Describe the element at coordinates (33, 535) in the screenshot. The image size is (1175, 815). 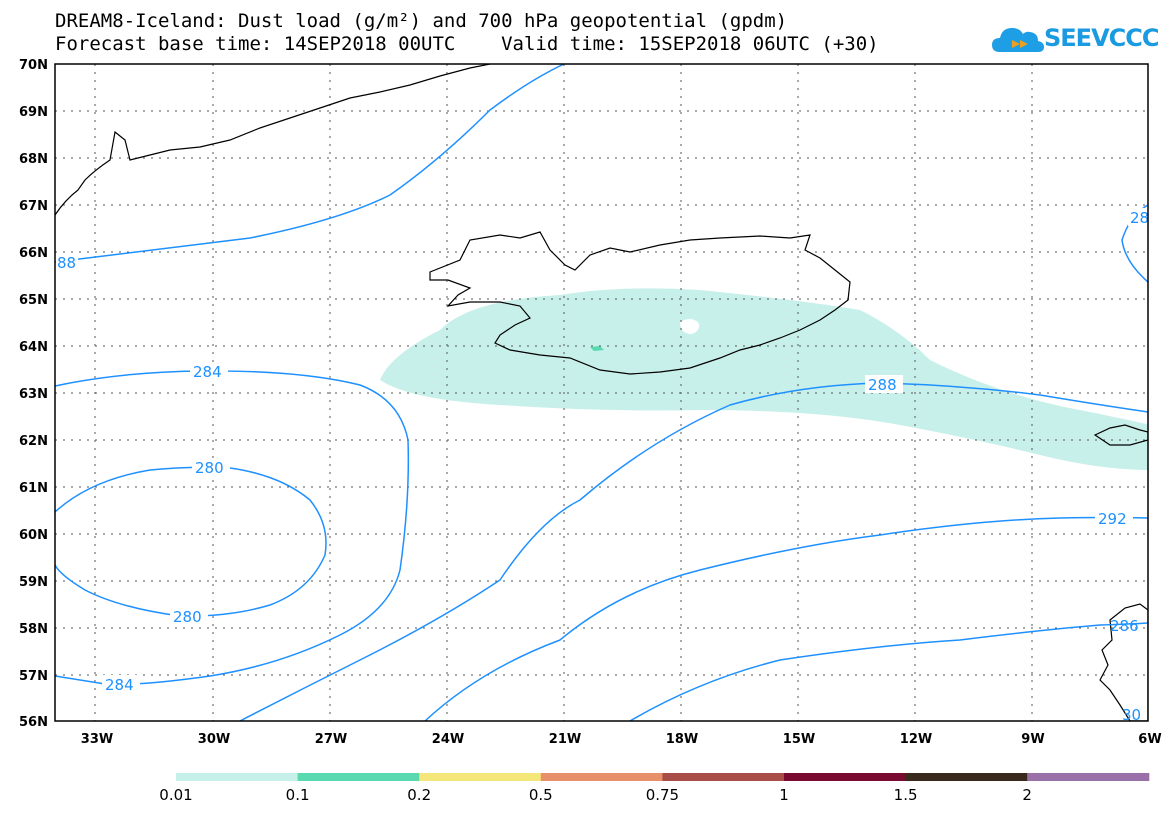
I see `lat-label: 60N` at that location.